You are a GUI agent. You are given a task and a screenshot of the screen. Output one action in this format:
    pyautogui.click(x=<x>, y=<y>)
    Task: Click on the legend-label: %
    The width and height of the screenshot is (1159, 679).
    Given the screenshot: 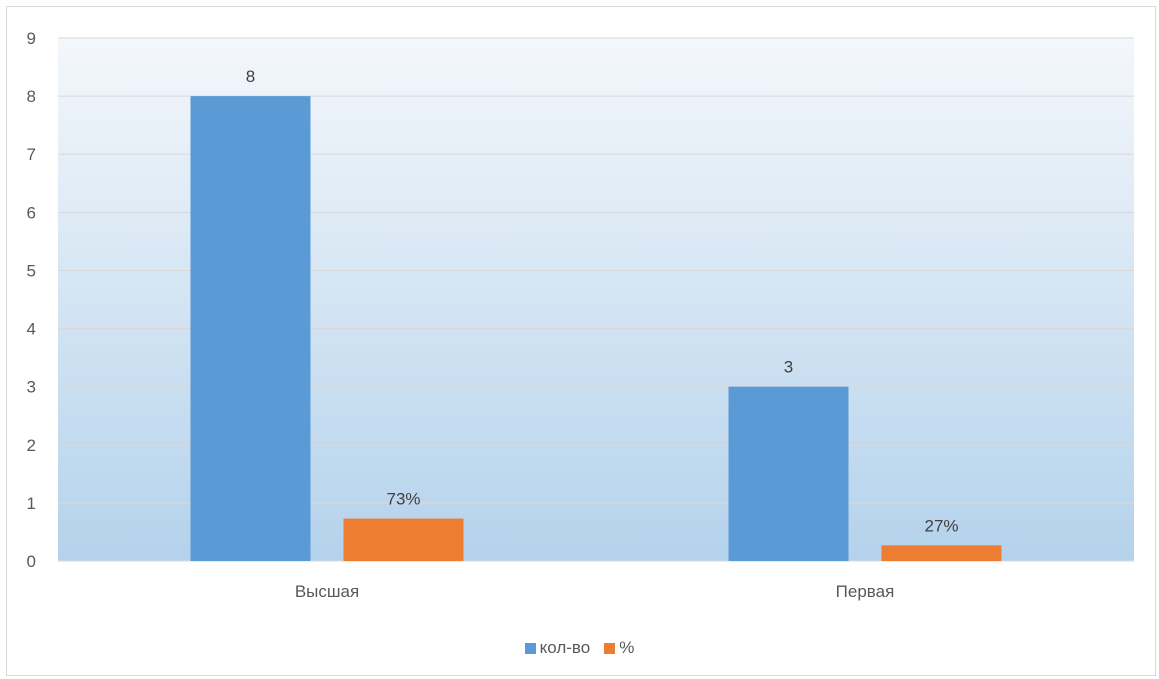 What is the action you would take?
    pyautogui.click(x=627, y=647)
    